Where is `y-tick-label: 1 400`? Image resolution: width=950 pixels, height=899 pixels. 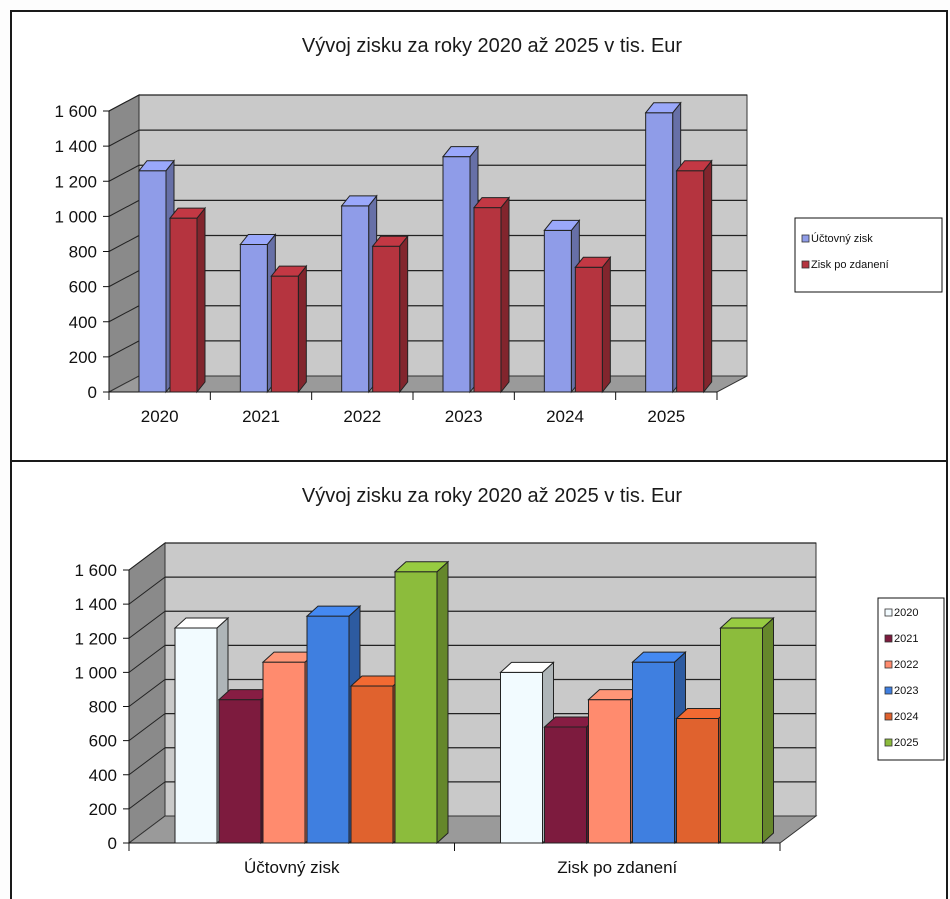 y-tick-label: 1 400 is located at coordinates (75, 146).